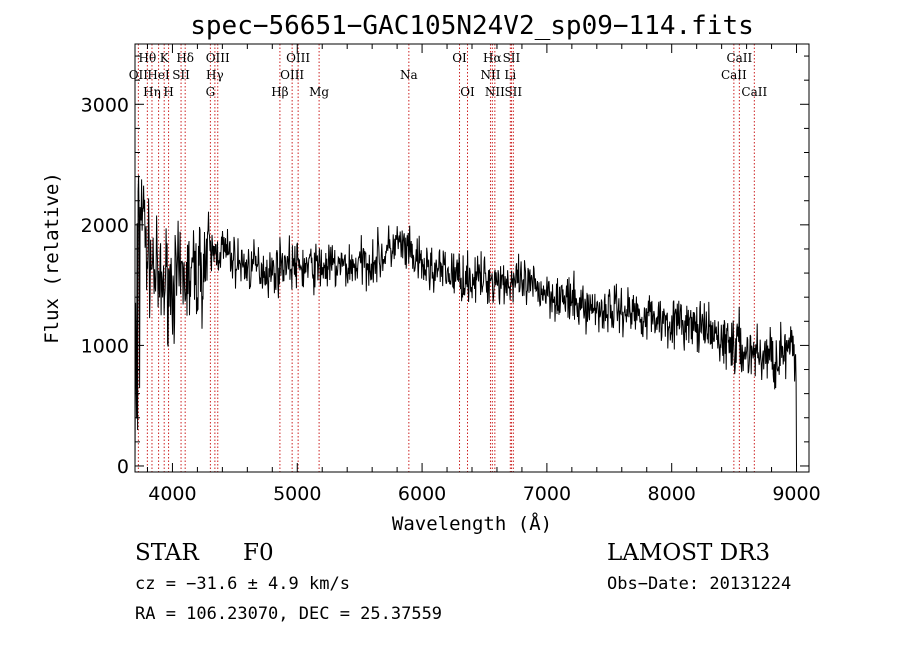 The image size is (900, 649). I want to click on spectral-line-label: Hα, so click(492, 58).